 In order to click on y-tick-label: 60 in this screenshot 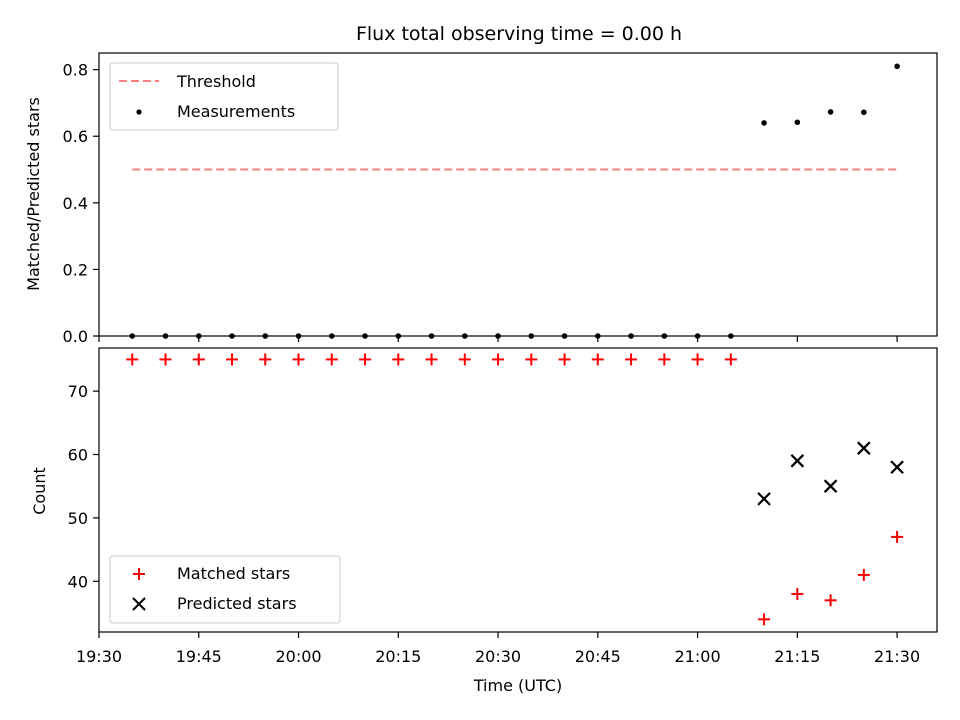, I will do `click(78, 455)`.